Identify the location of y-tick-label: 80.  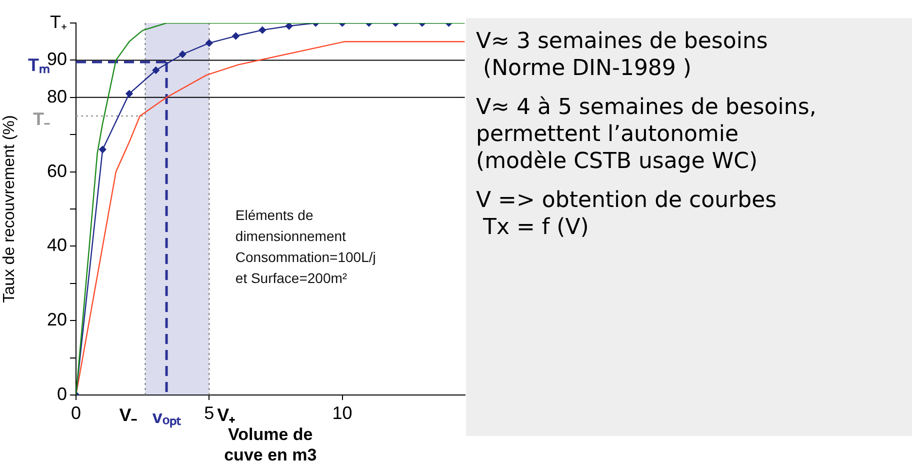
(56, 96).